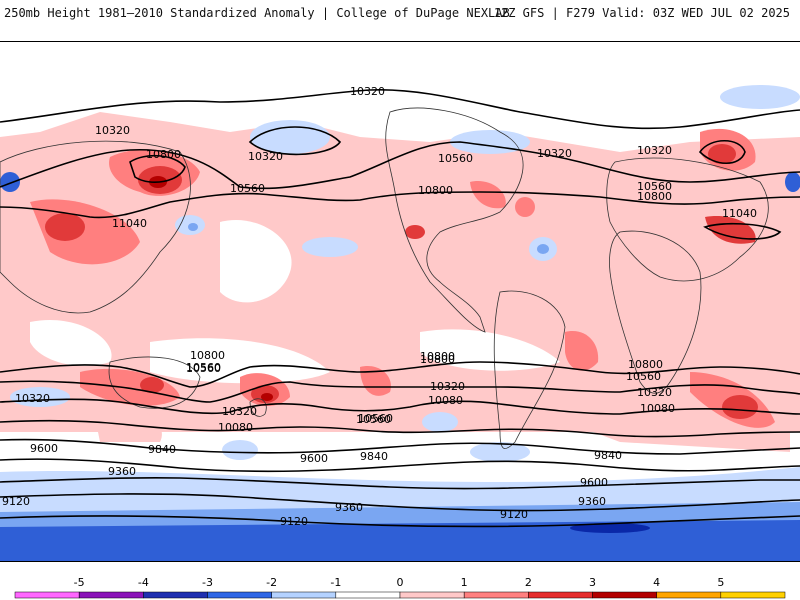 The image size is (800, 600). Describe the element at coordinates (464, 582) in the screenshot. I see `colorbar-tick-label: 1` at that location.